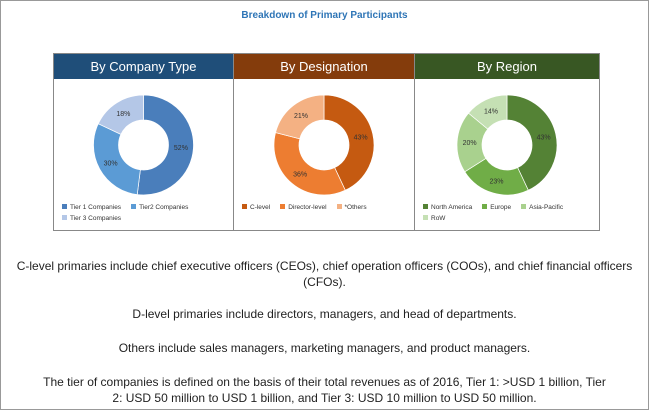  Describe the element at coordinates (164, 207) in the screenshot. I see `legend-label: Tier2 Companies` at that location.